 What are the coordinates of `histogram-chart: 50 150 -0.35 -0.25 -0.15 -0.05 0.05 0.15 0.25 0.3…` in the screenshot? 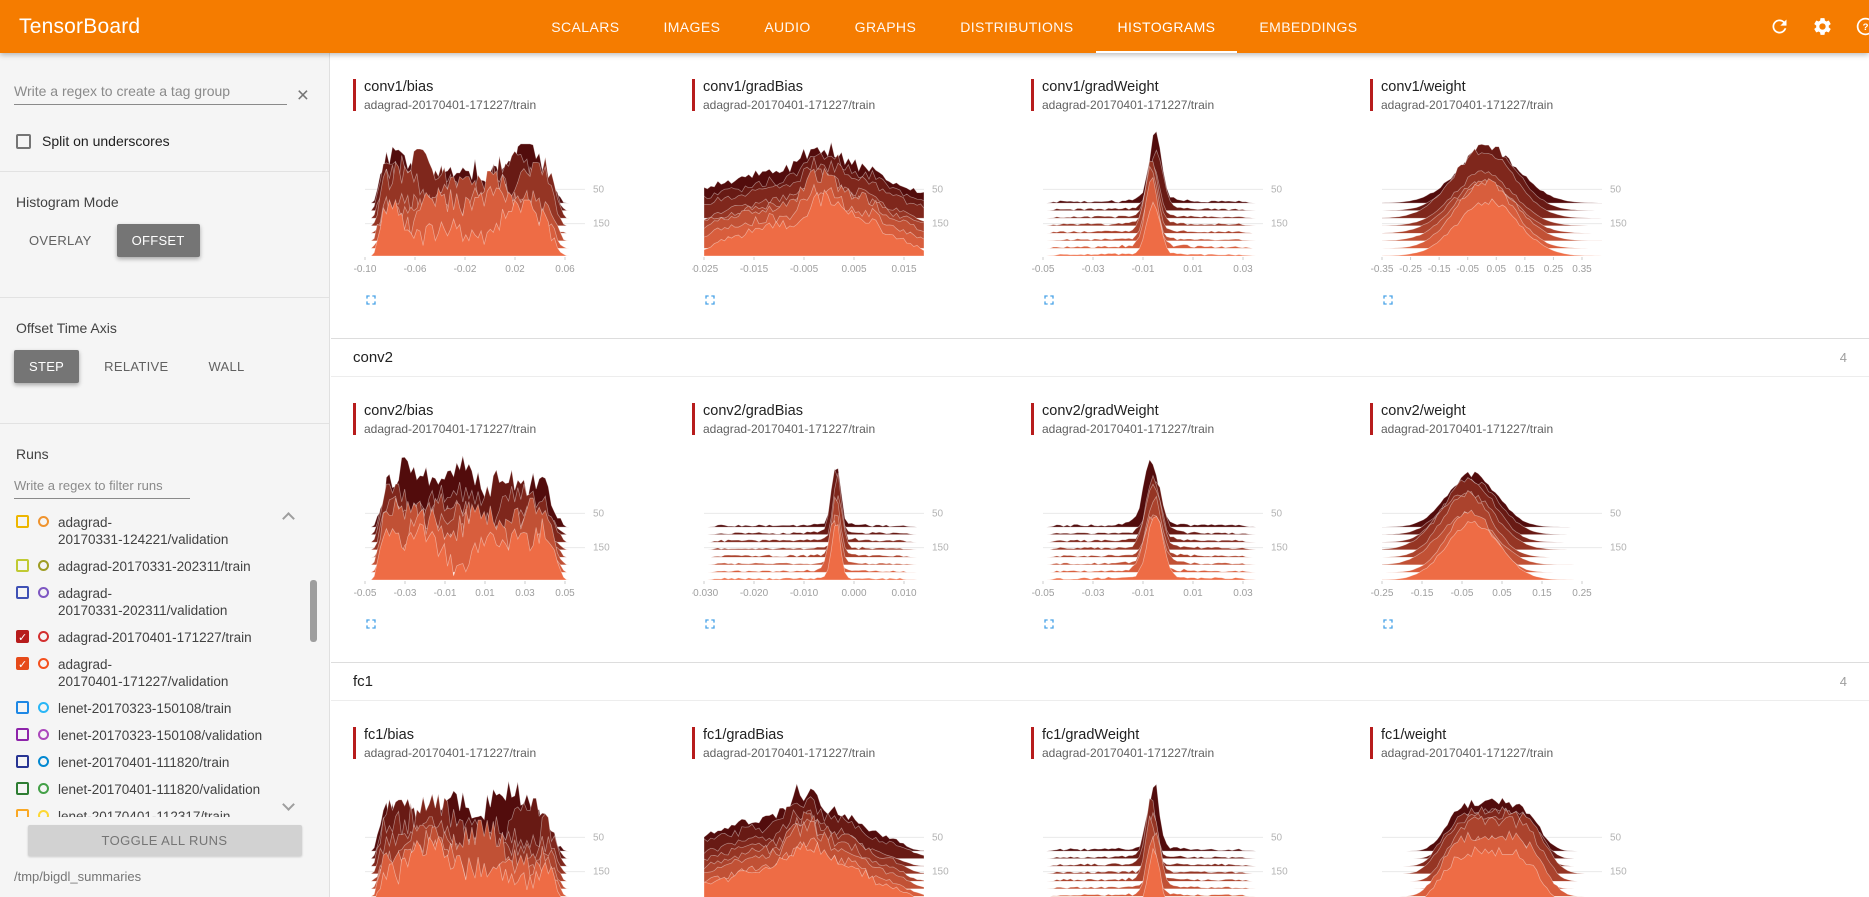 It's located at (1520, 205).